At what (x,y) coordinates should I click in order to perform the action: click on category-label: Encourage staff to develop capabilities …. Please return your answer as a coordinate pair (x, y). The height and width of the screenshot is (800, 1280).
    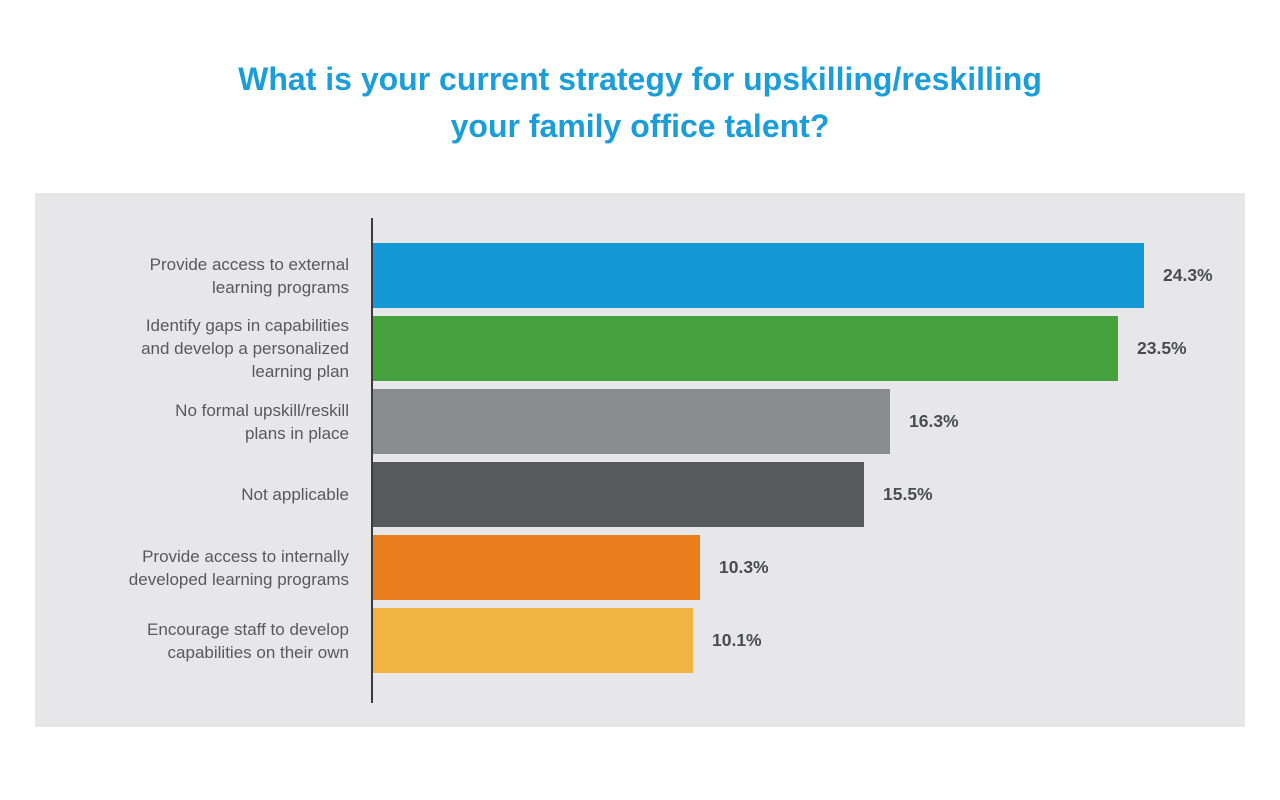
    Looking at the image, I should click on (248, 640).